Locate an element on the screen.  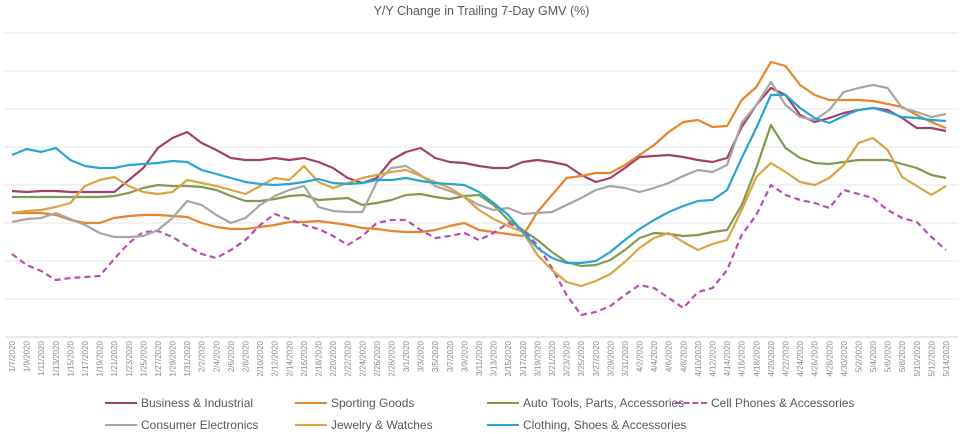
x-tick-label: 5/2/2020 is located at coordinates (858, 356).